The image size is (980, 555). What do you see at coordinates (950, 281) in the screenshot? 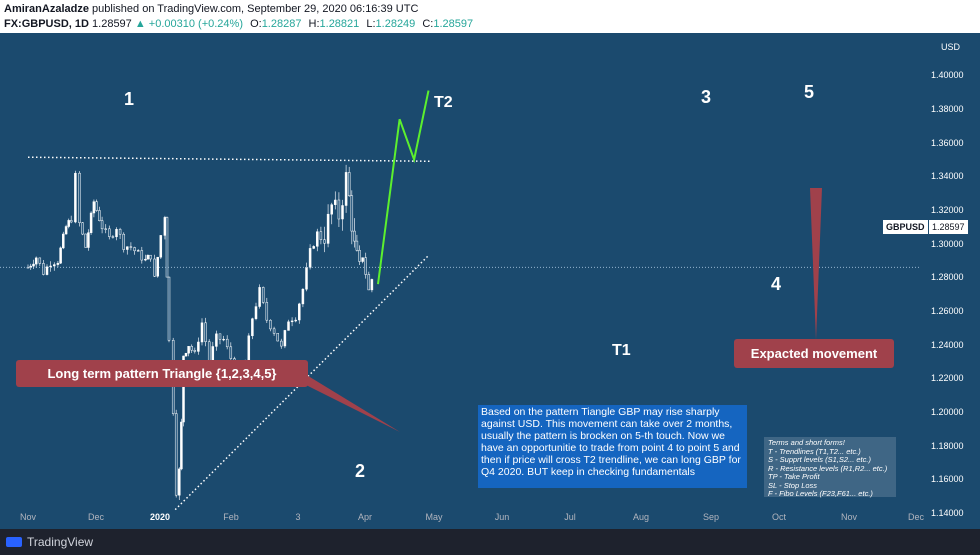
I see `price-axis` at bounding box center [950, 281].